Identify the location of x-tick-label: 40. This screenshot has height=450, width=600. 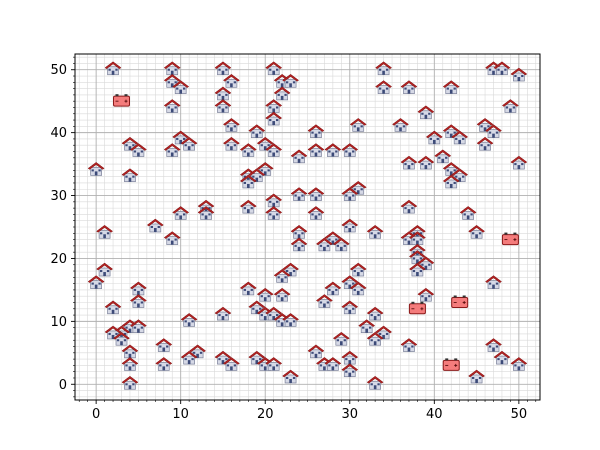
(434, 414).